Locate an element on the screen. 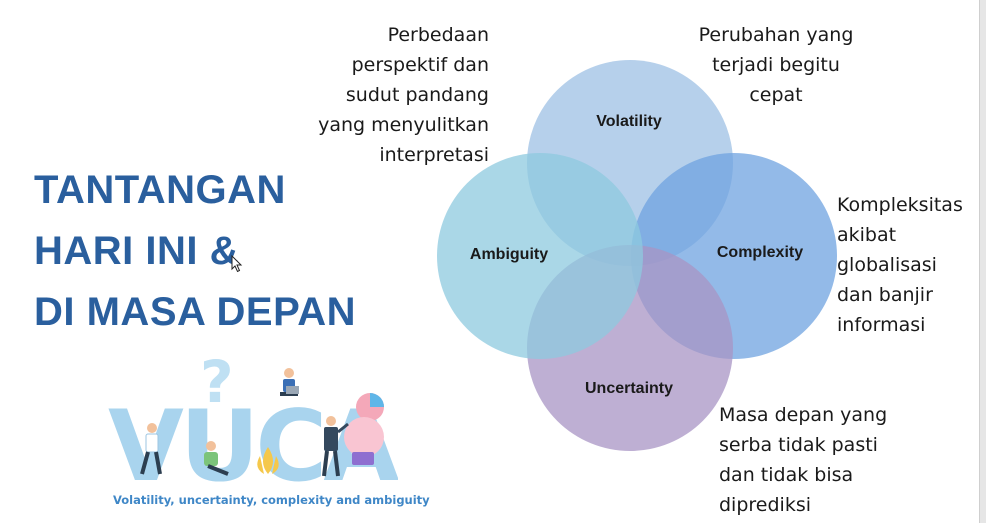 This screenshot has height=523, width=986. description-line: informasi is located at coordinates (881, 325).